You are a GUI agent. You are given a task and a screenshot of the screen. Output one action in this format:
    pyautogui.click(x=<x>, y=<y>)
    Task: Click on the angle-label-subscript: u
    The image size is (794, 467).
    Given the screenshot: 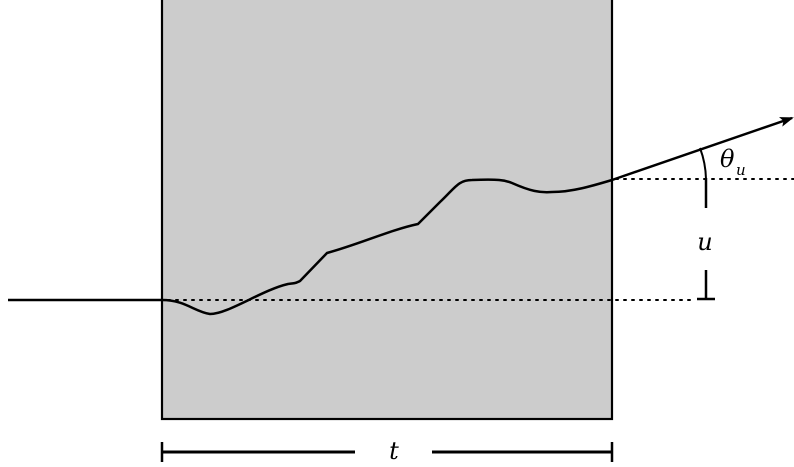 What is the action you would take?
    pyautogui.click(x=741, y=170)
    